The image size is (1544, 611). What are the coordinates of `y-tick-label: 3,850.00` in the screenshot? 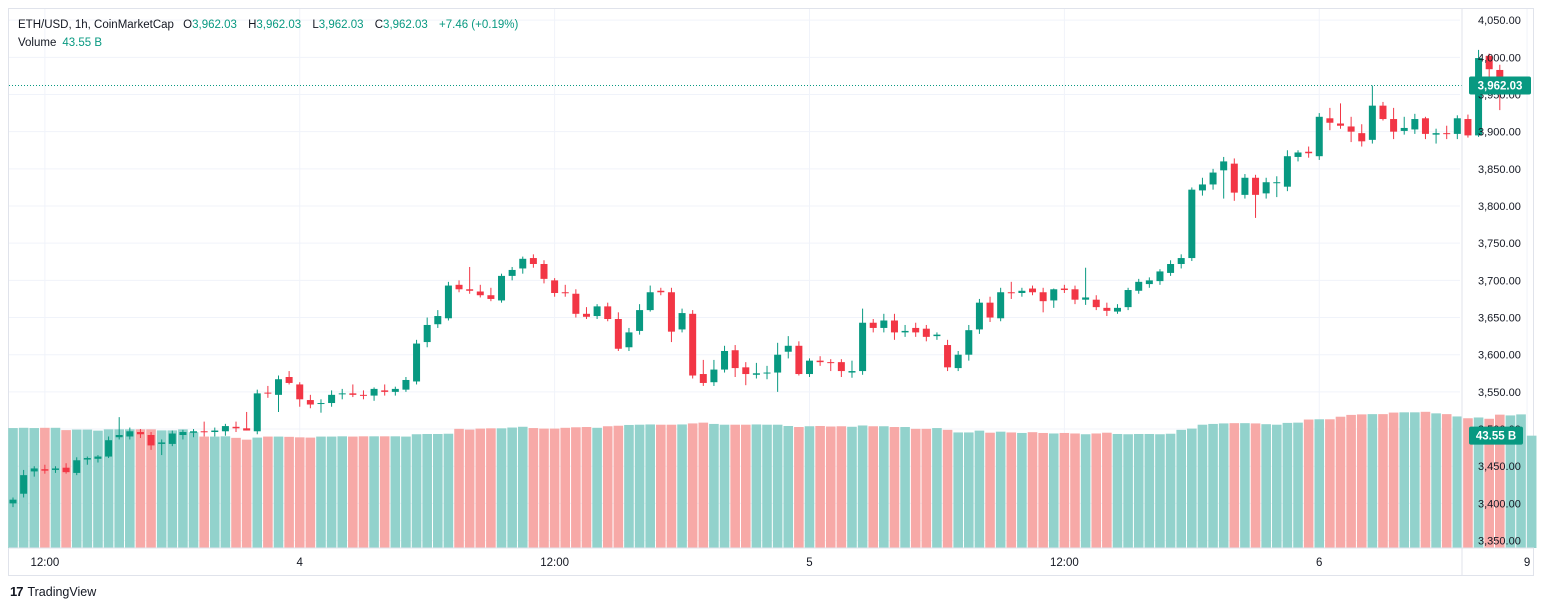 It's located at (1499, 170).